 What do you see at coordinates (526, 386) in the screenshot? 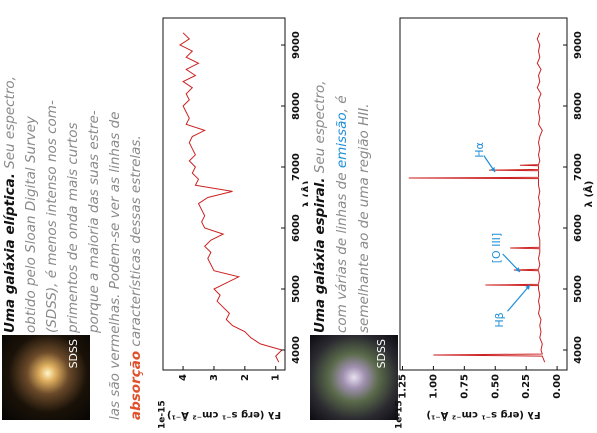
I see `y-tick-label: 0.25` at bounding box center [526, 386].